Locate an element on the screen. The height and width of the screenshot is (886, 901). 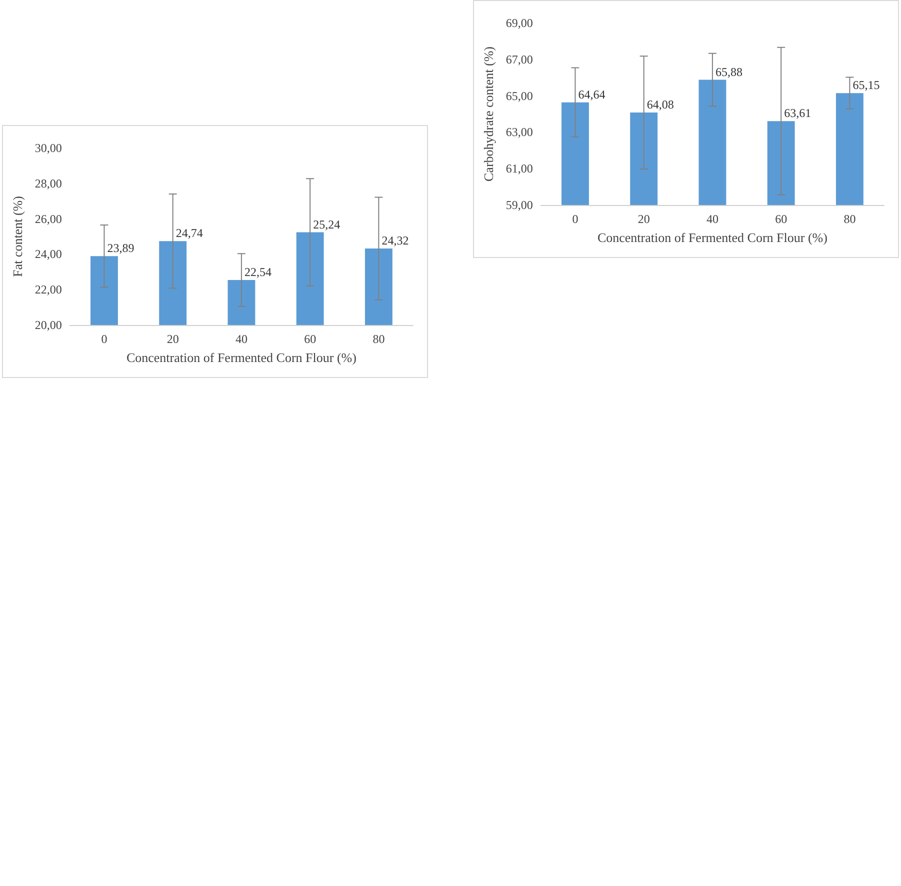
data-label: 24,32 is located at coordinates (395, 241).